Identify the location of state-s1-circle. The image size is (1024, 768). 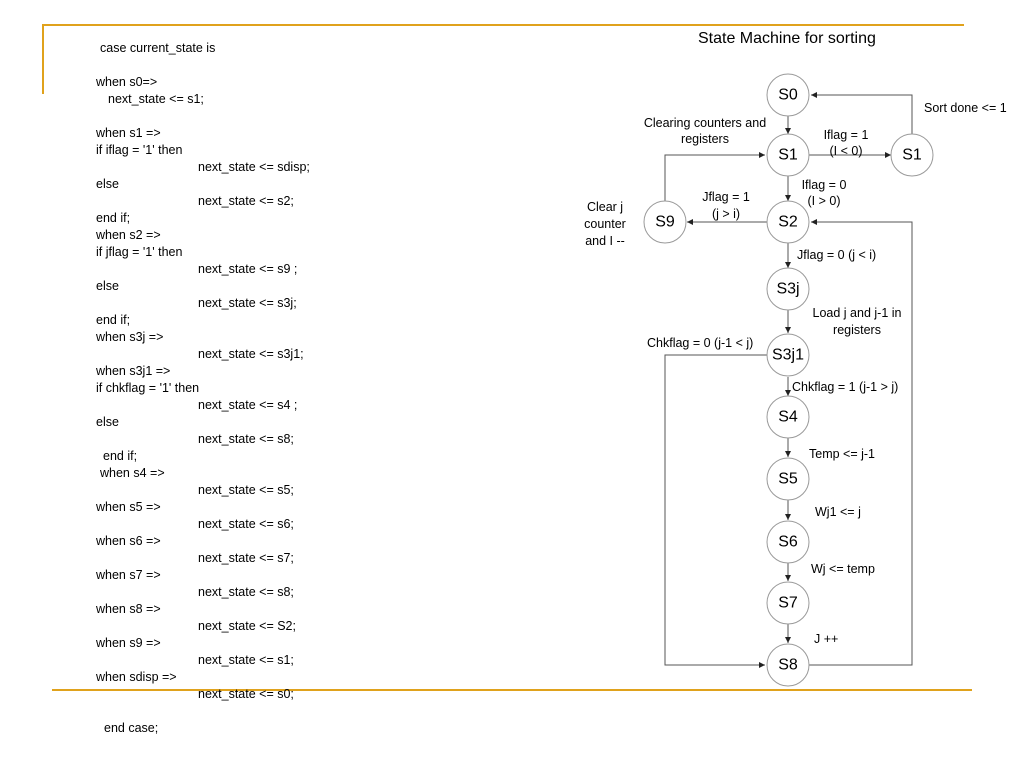
(788, 155).